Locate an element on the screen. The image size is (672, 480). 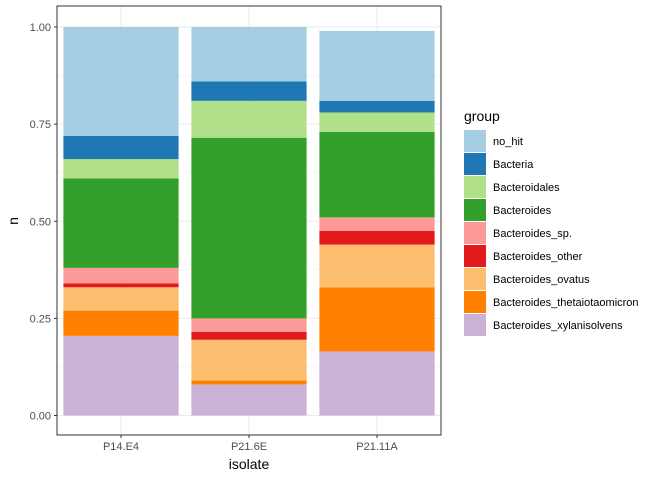
legend-label: Bacteria is located at coordinates (513, 165).